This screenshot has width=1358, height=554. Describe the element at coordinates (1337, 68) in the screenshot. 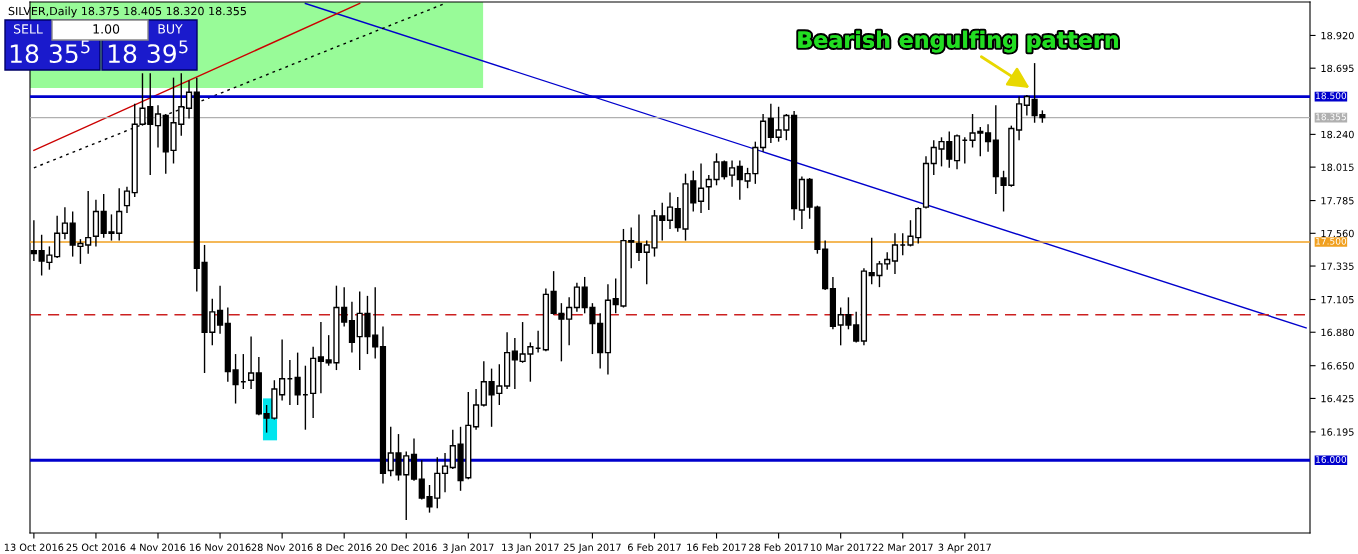

I see `y-tick-label: 18.695` at that location.